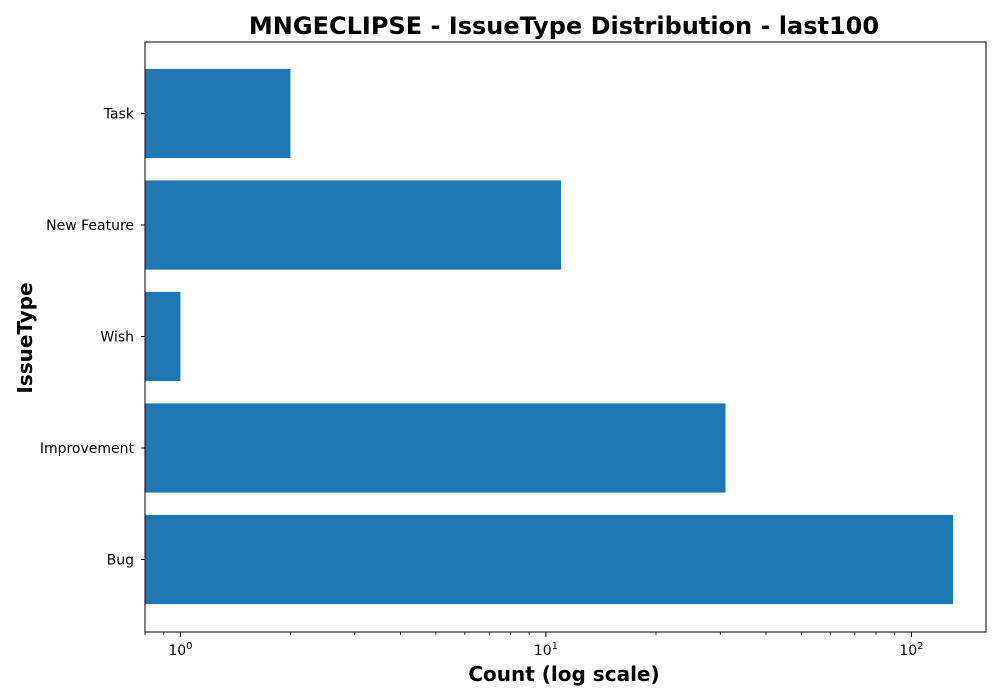  Describe the element at coordinates (546, 650) in the screenshot. I see `x-tick-label: 101` at that location.